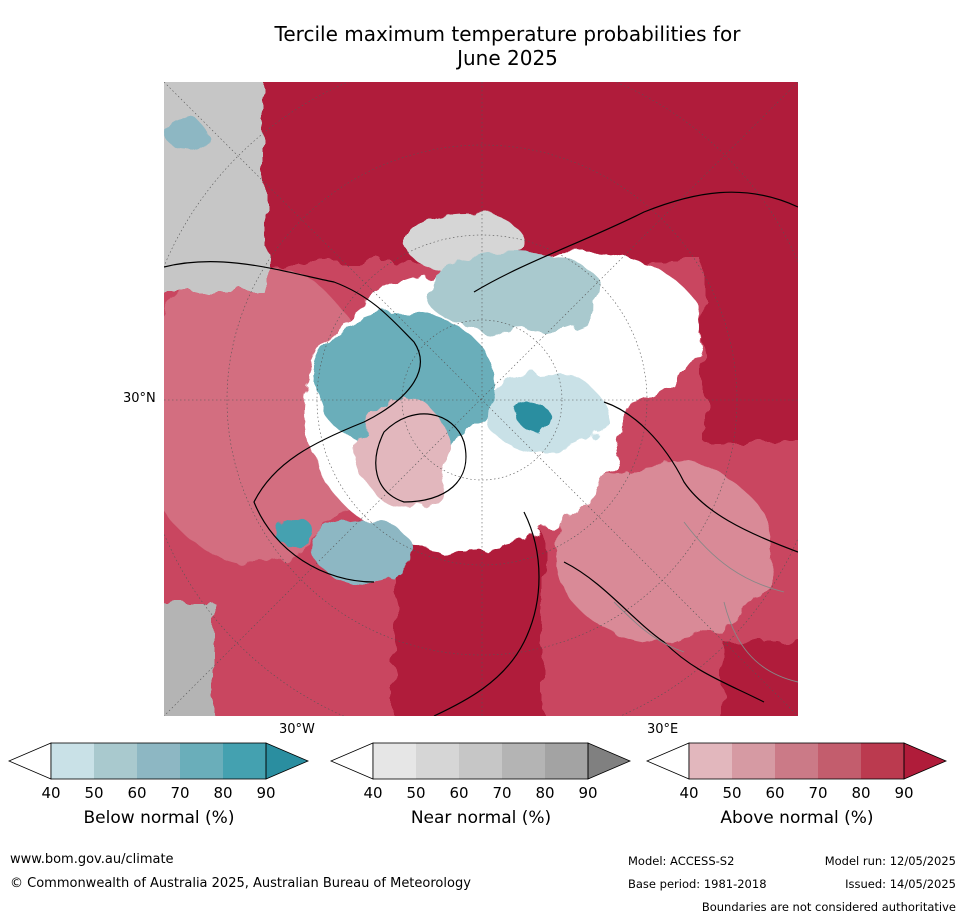  What do you see at coordinates (818, 793) in the screenshot?
I see `colorbar-above-tick: 70` at bounding box center [818, 793].